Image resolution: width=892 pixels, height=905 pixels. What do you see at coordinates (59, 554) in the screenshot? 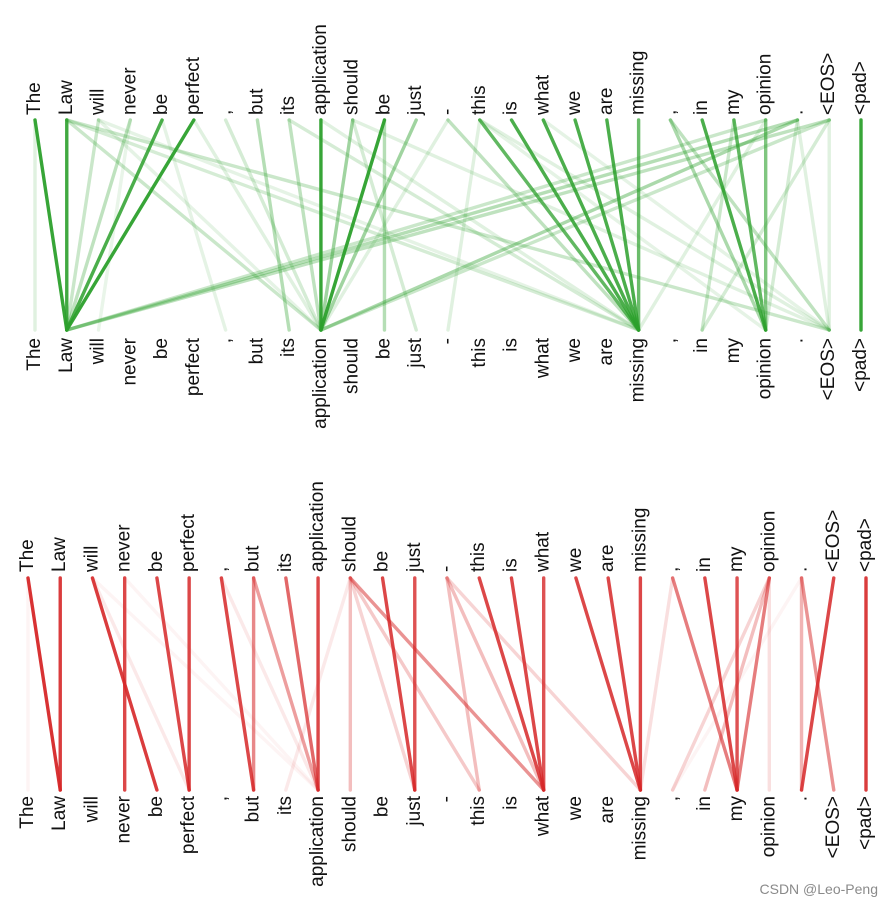
I see `red-source-token-law-1: Law` at bounding box center [59, 554].